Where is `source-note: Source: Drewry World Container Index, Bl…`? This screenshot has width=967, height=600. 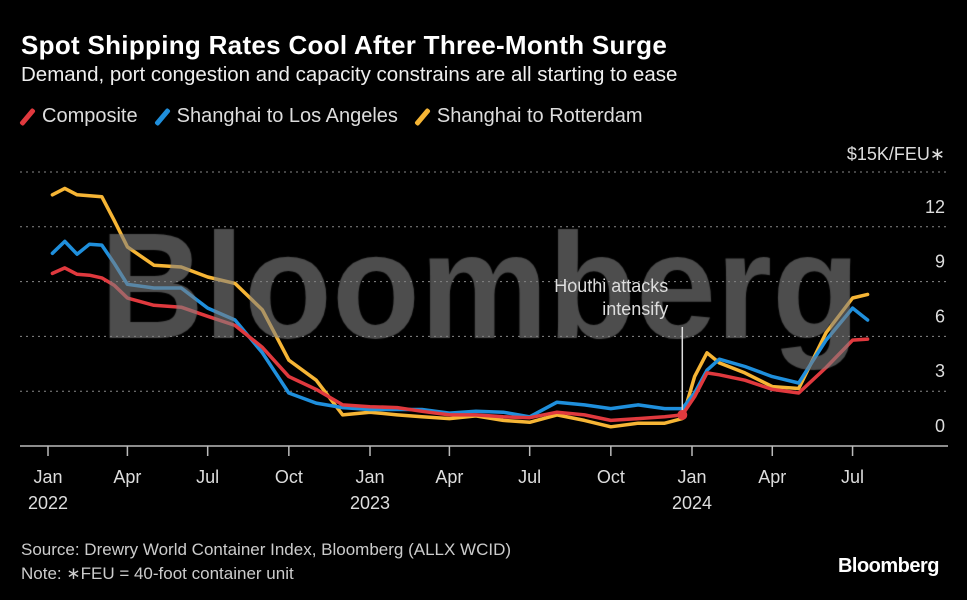
source-note: Source: Drewry World Container Index, Bl… is located at coordinates (266, 549).